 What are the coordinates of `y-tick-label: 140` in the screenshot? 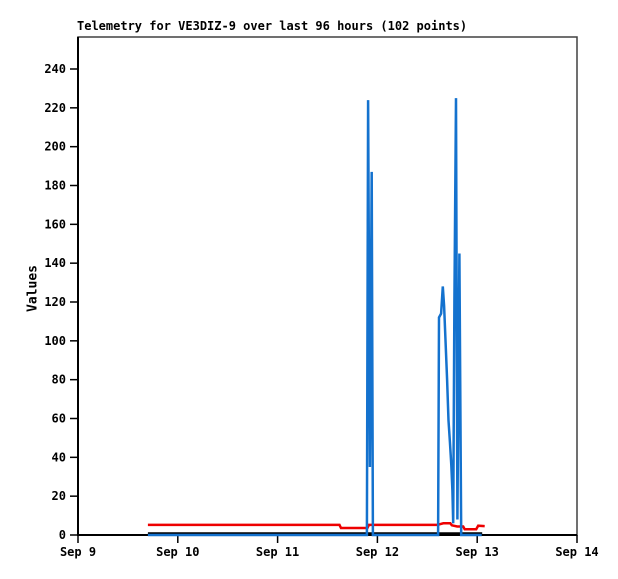 It's located at (55, 263).